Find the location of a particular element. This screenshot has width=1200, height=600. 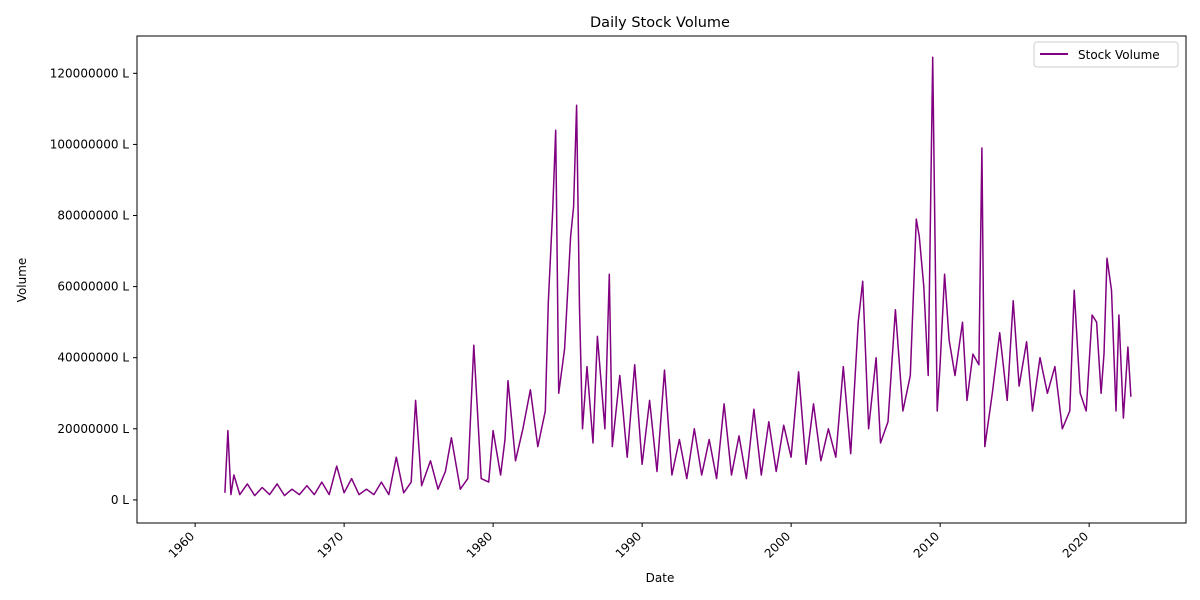

y-tick-label: 120000000 L is located at coordinates (90, 73).